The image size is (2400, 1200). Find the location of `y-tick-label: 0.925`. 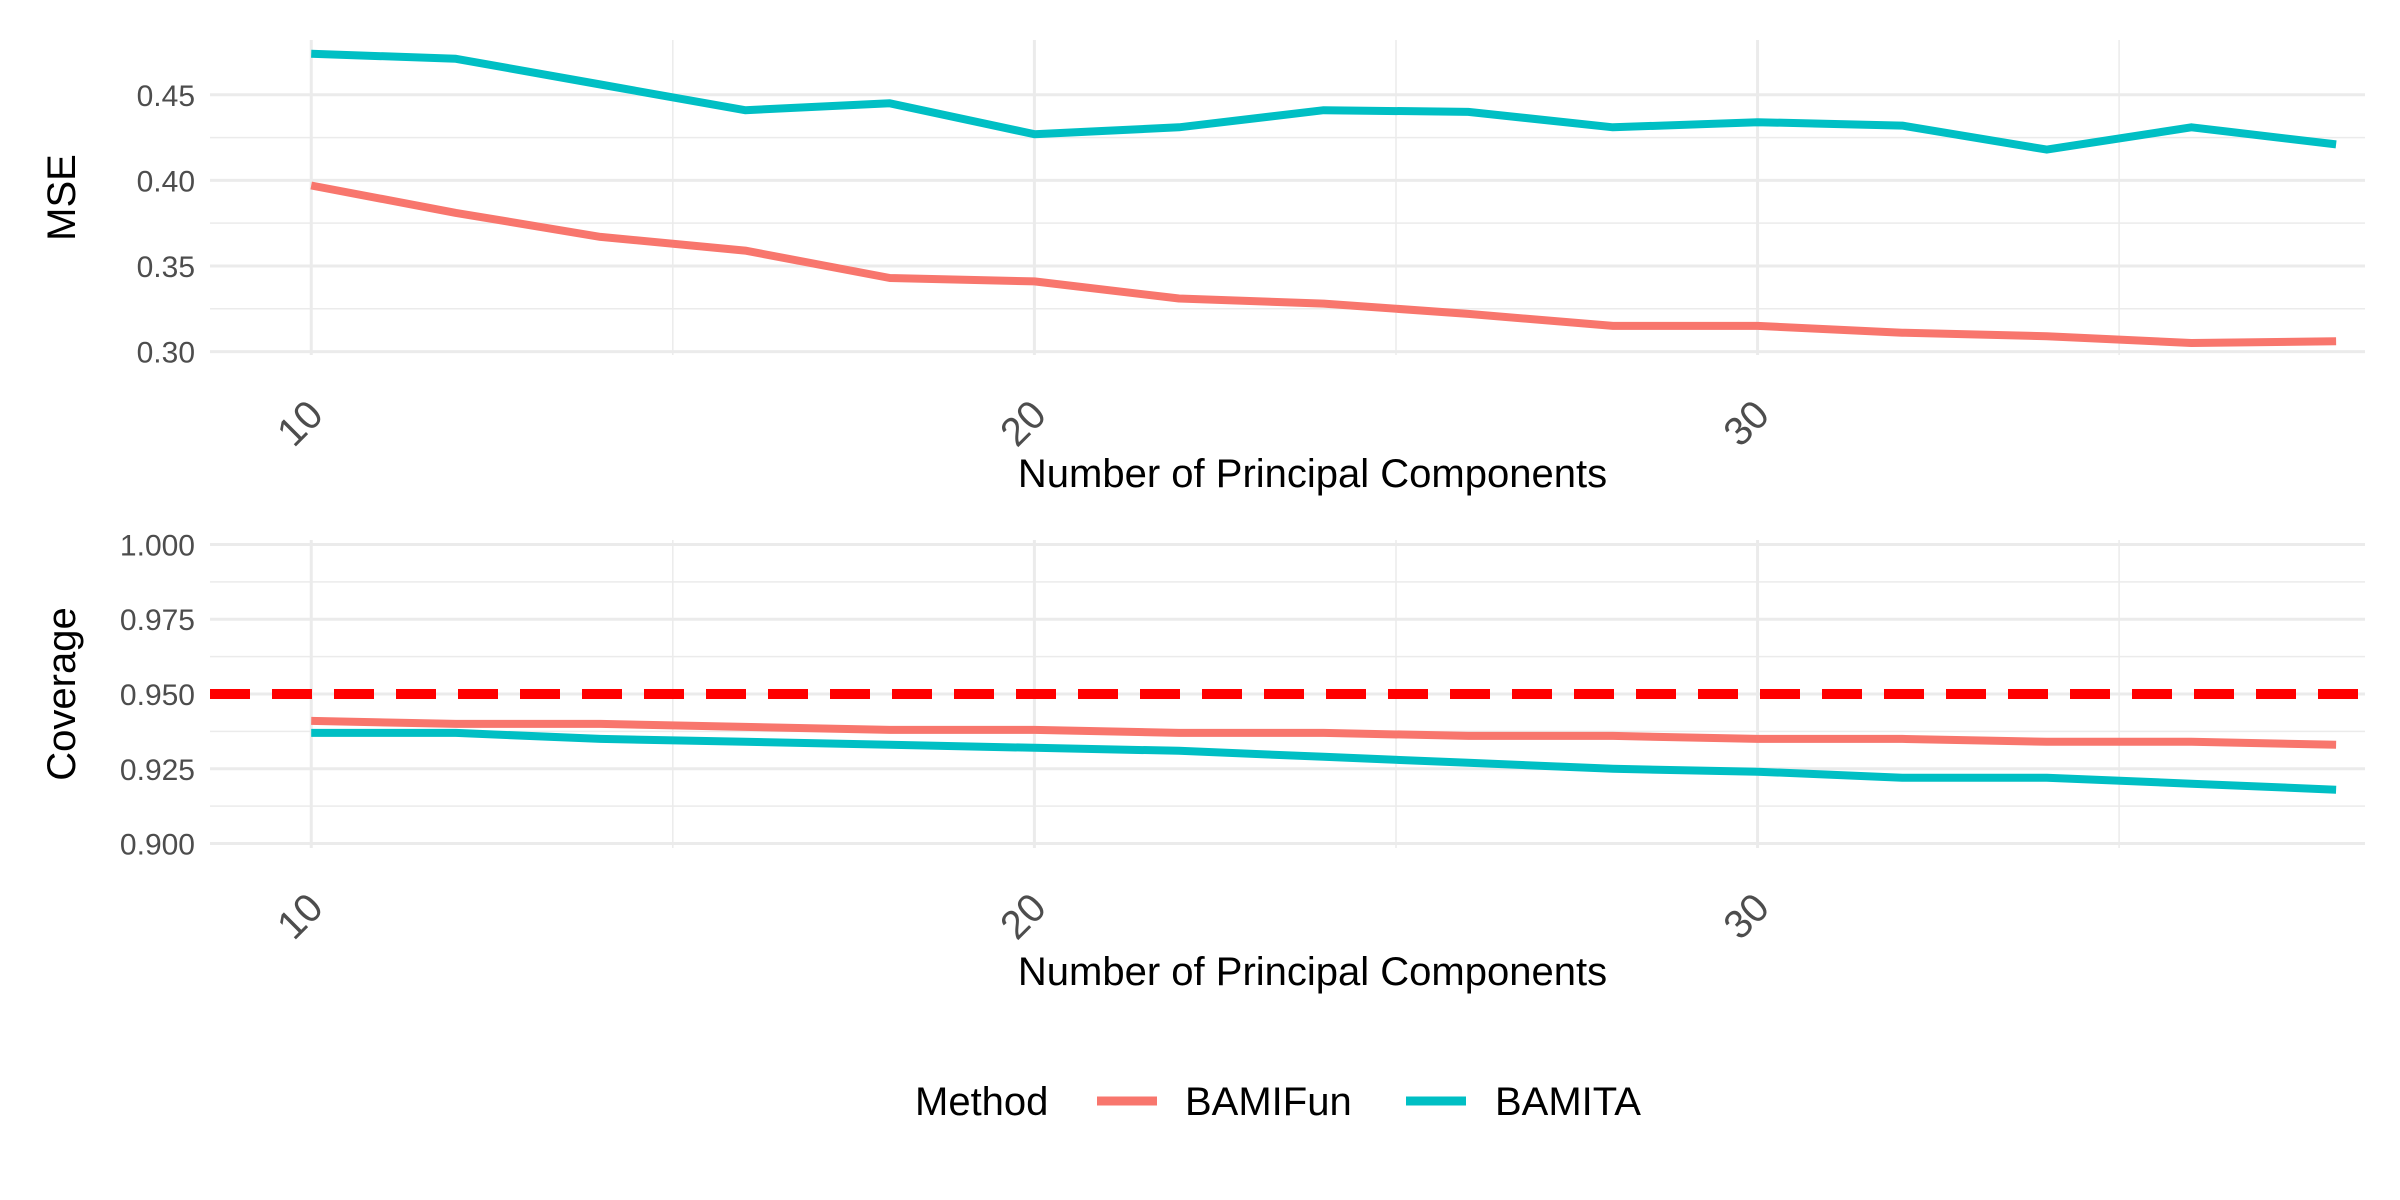

y-tick-label: 0.925 is located at coordinates (157, 770).